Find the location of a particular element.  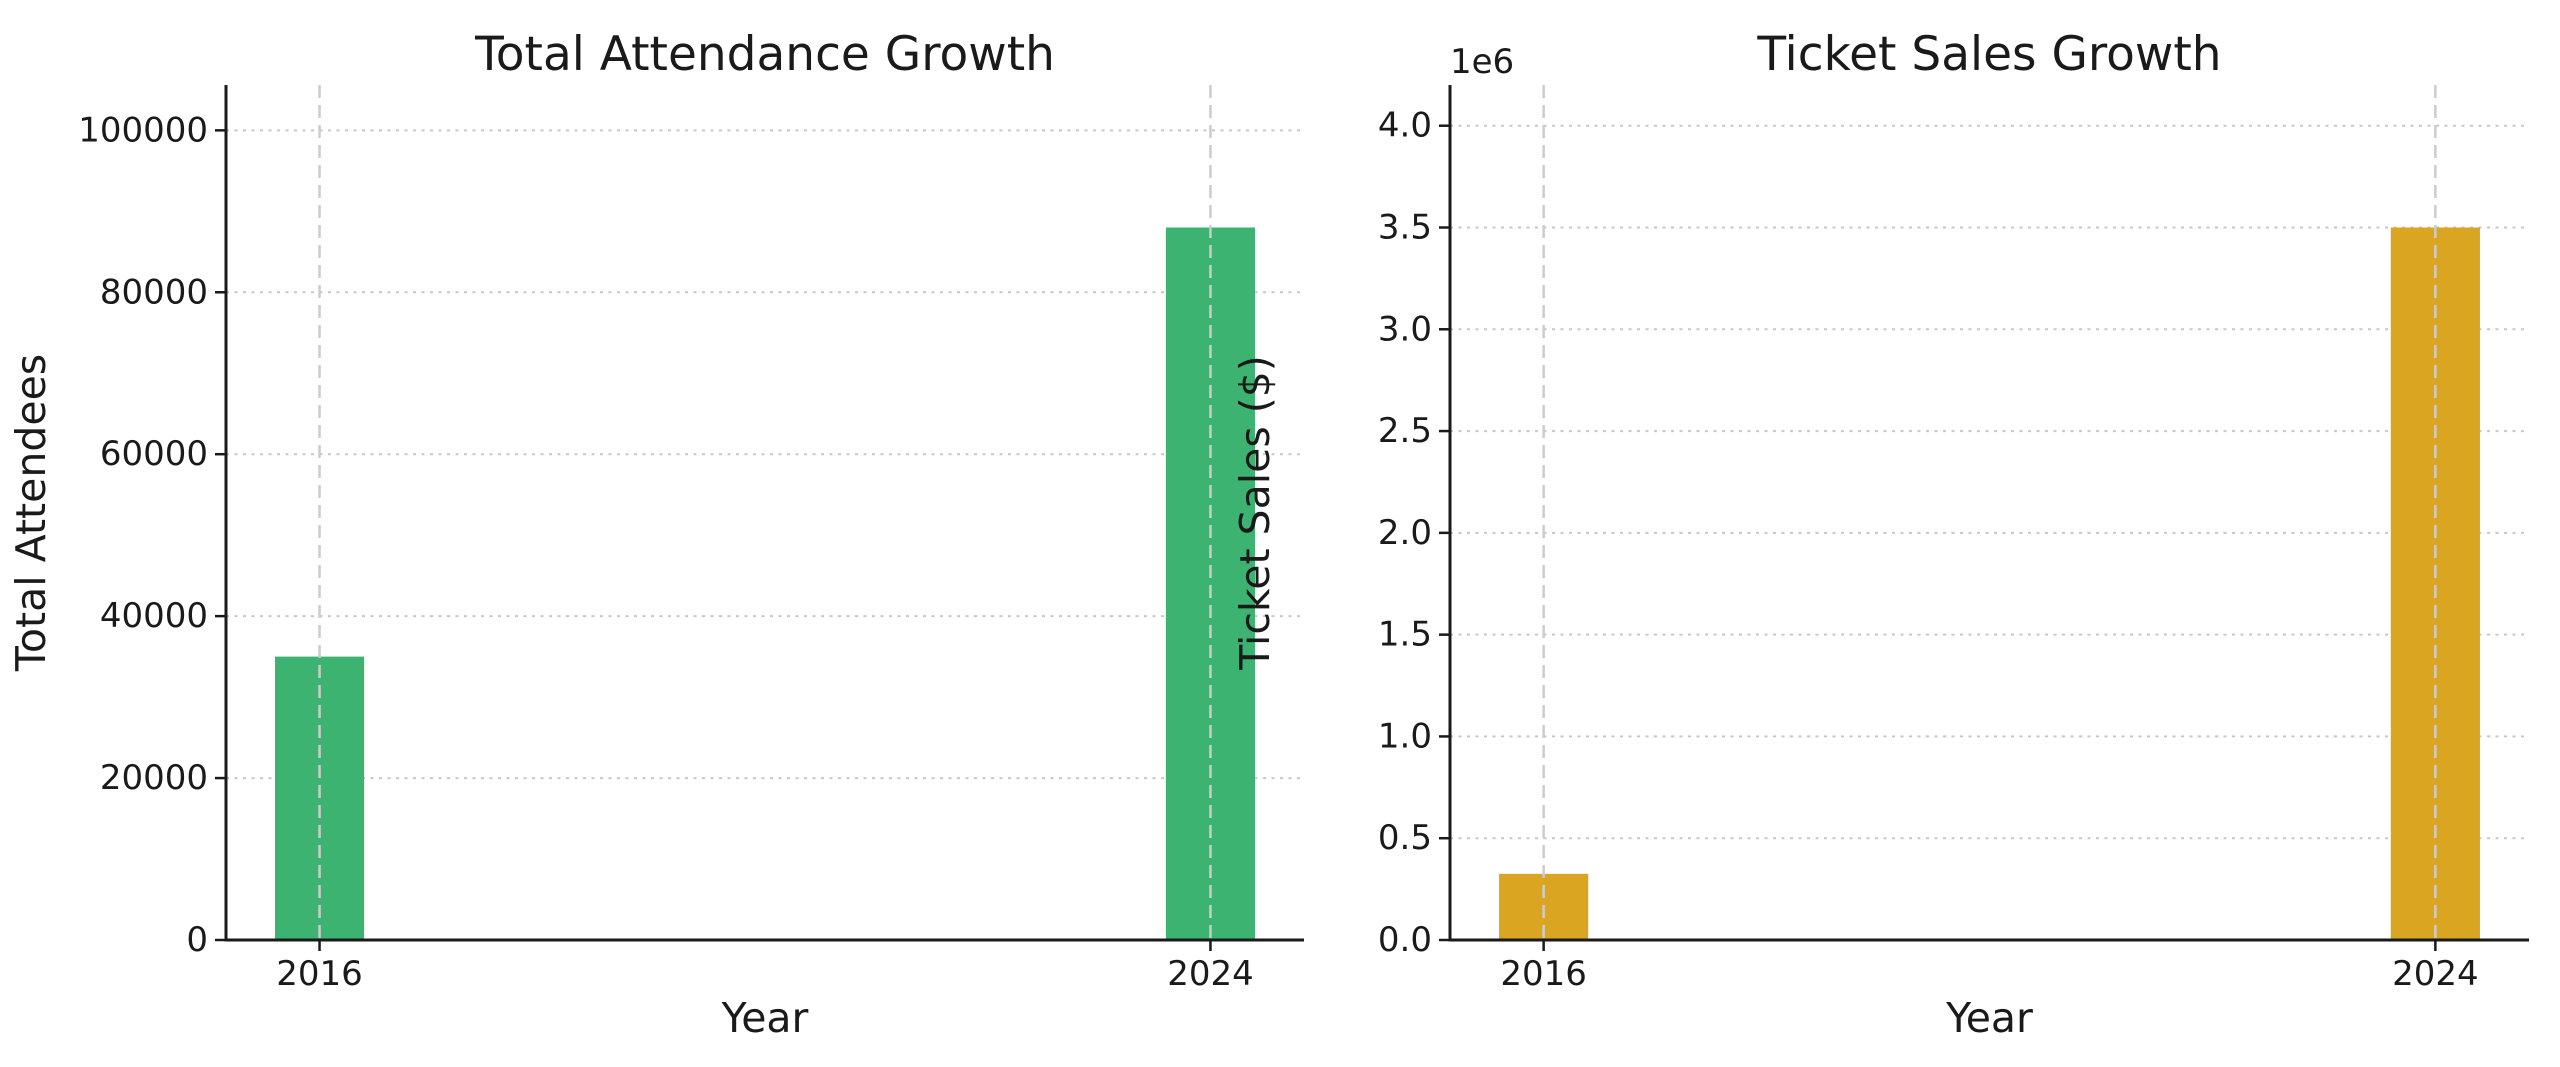

y-tick-label: 2.5 is located at coordinates (1405, 431).